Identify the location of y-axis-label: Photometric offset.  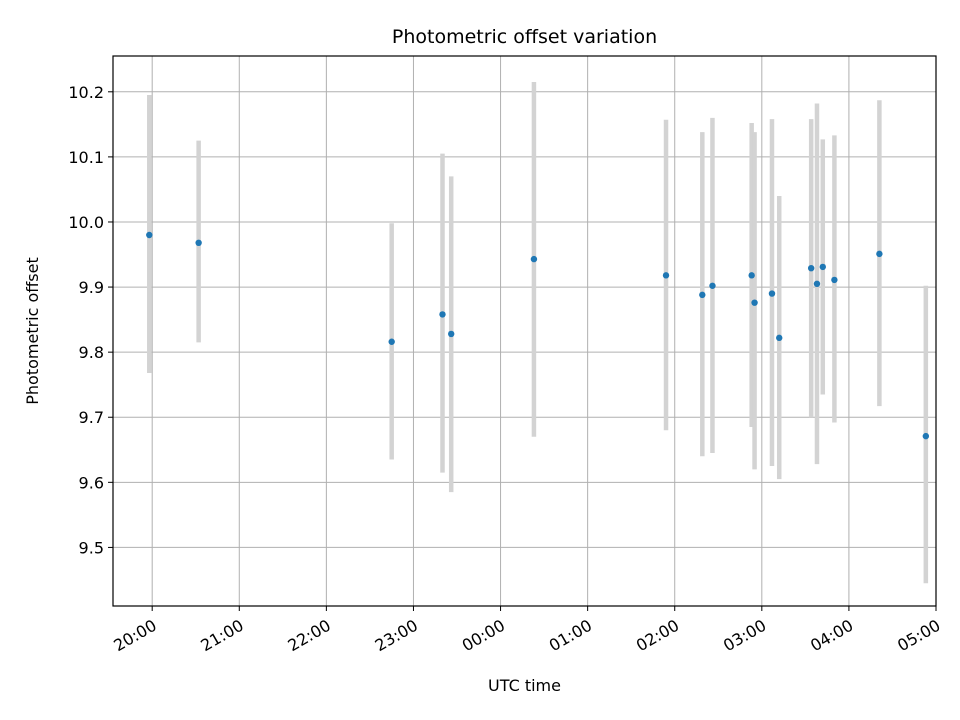
(32, 331).